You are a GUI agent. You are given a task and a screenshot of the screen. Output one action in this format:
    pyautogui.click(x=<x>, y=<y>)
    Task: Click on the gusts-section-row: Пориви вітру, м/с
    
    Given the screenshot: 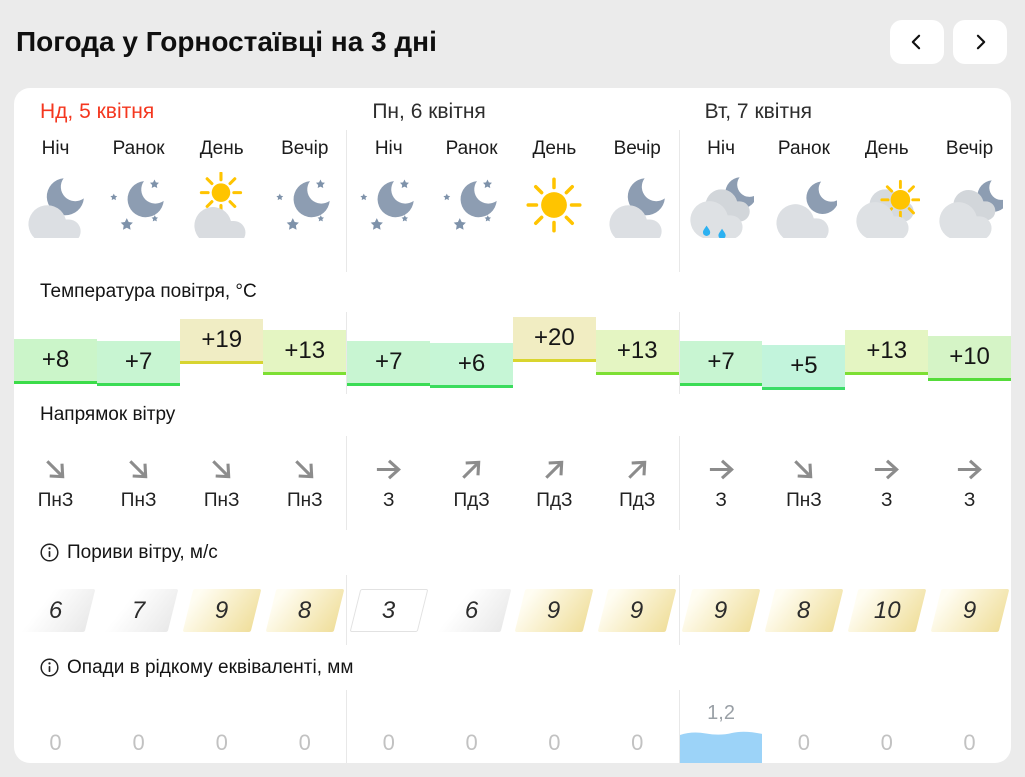 What is the action you would take?
    pyautogui.click(x=512, y=552)
    